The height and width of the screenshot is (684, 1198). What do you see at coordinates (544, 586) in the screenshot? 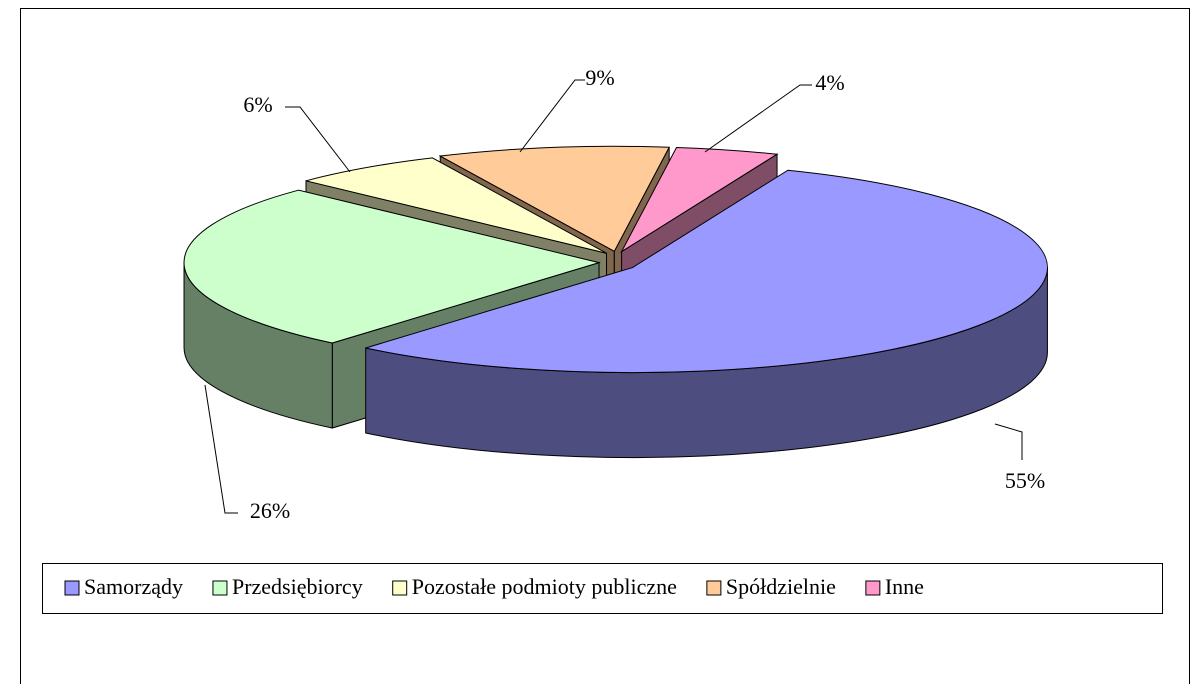
I see `legend-label: Pozostałe podmioty publiczne` at bounding box center [544, 586].